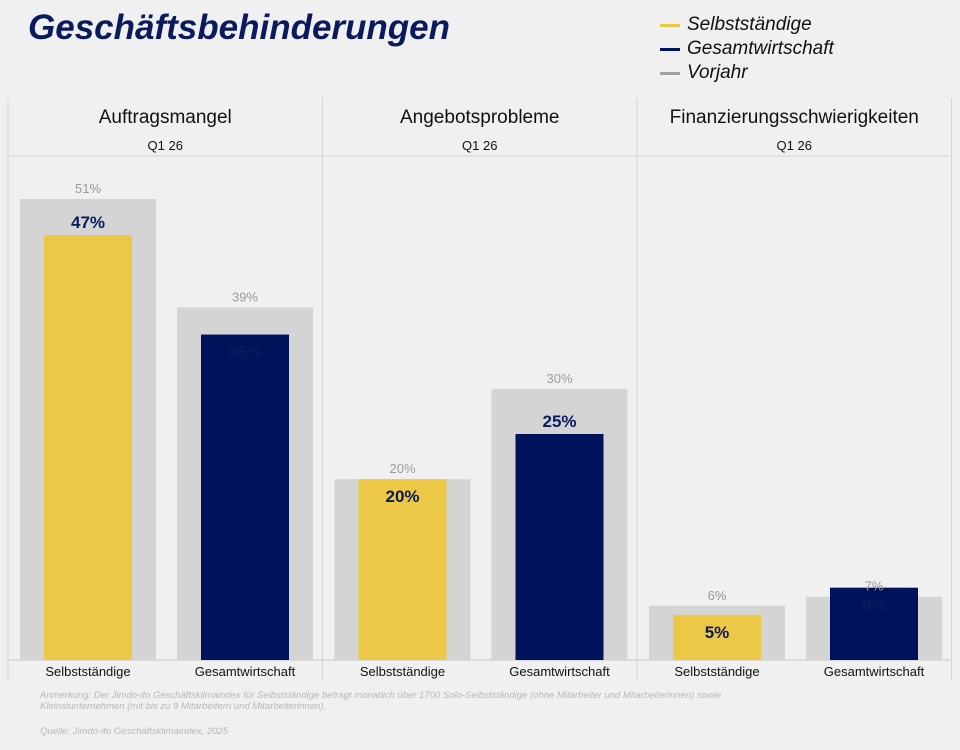 This screenshot has width=960, height=750. Describe the element at coordinates (402, 468) in the screenshot. I see `previous-value-label: 20%` at that location.